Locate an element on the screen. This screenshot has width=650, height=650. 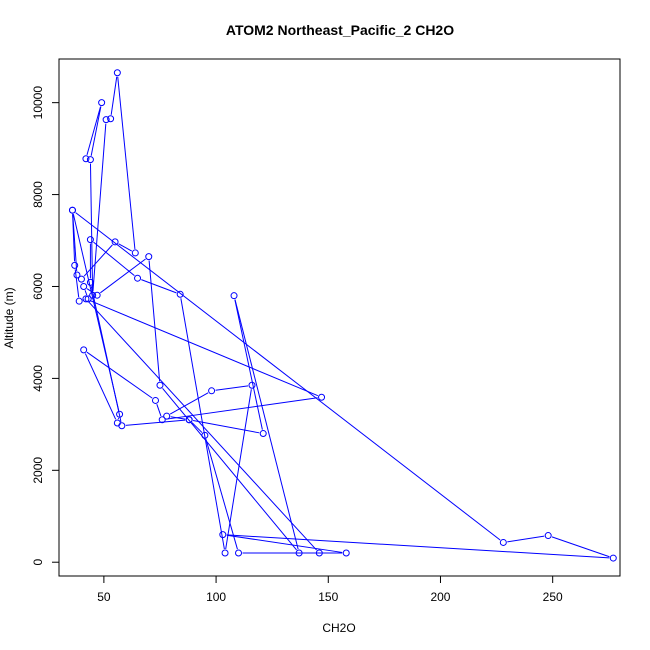
y-tick-label: 0 is located at coordinates (38, 562).